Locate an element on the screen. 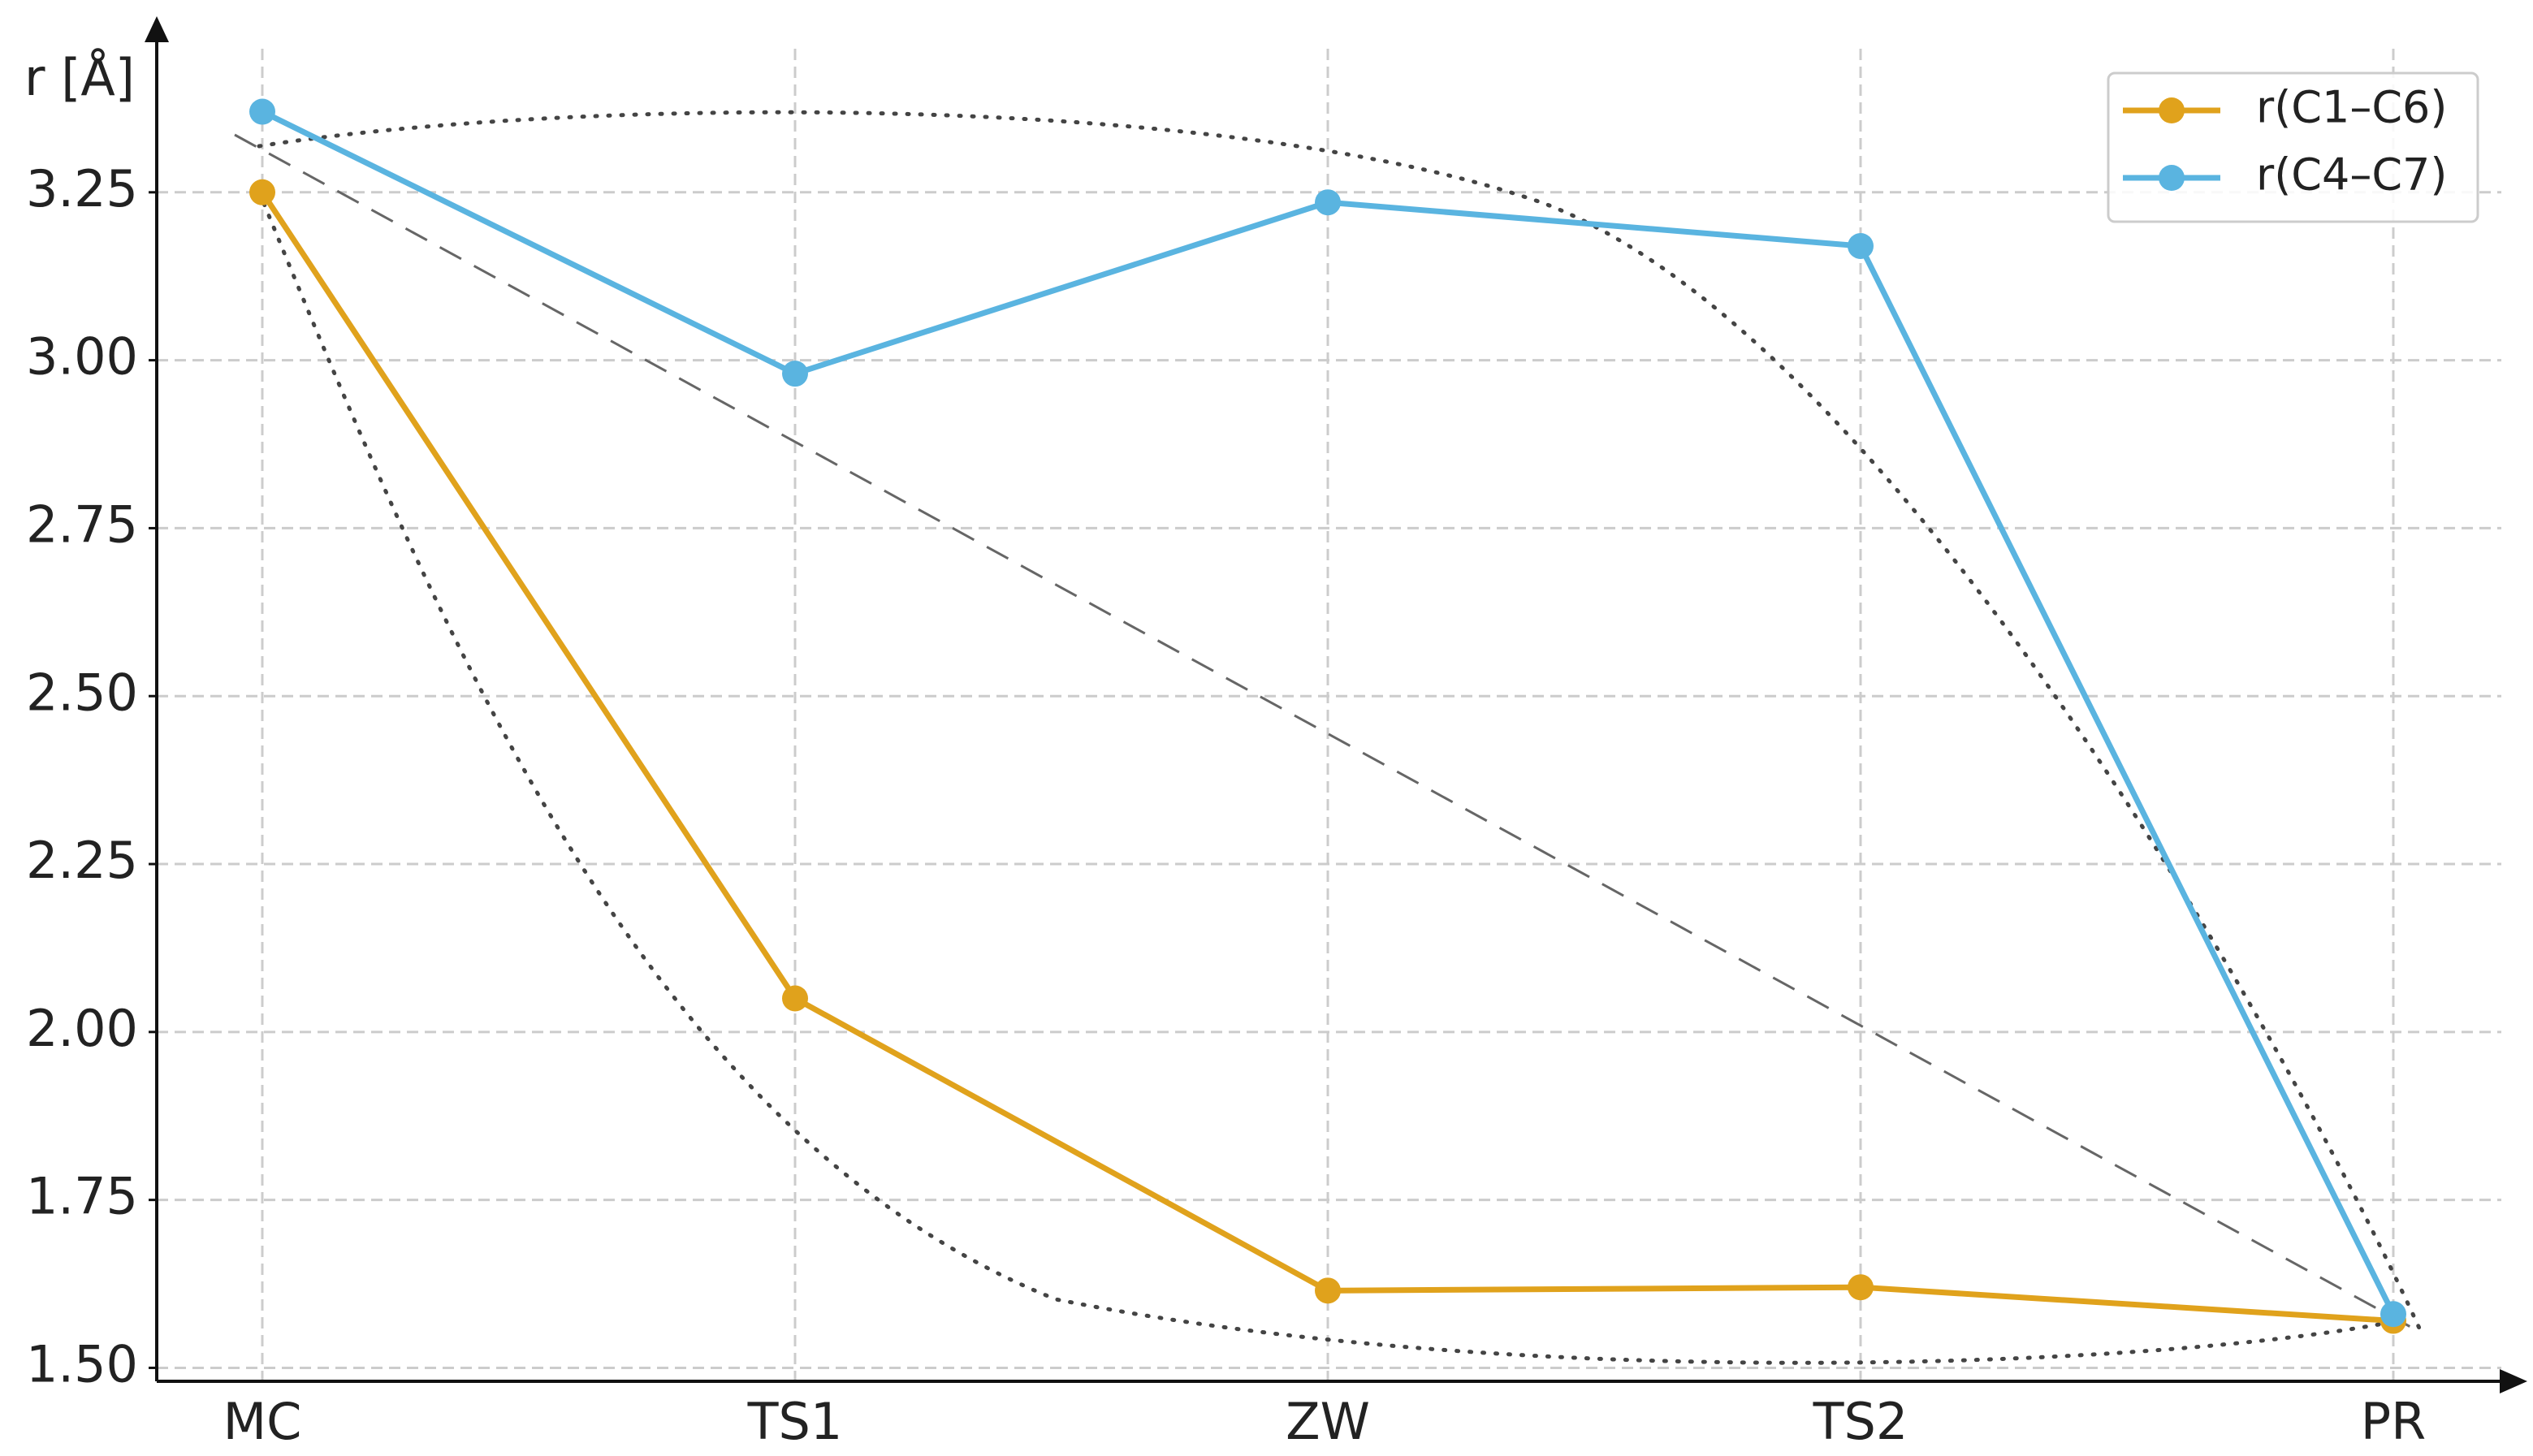  y-arrow is located at coordinates (157, 29).